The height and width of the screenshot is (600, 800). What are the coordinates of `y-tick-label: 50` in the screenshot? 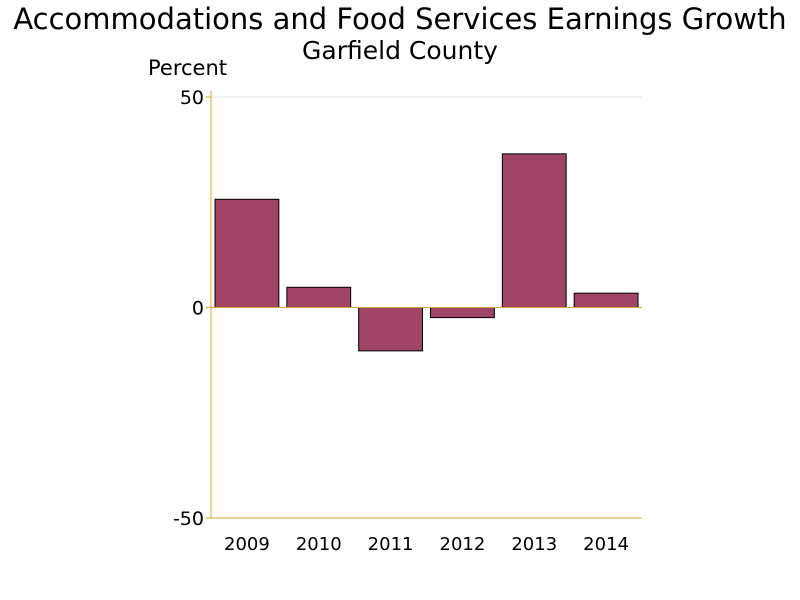 It's located at (192, 98).